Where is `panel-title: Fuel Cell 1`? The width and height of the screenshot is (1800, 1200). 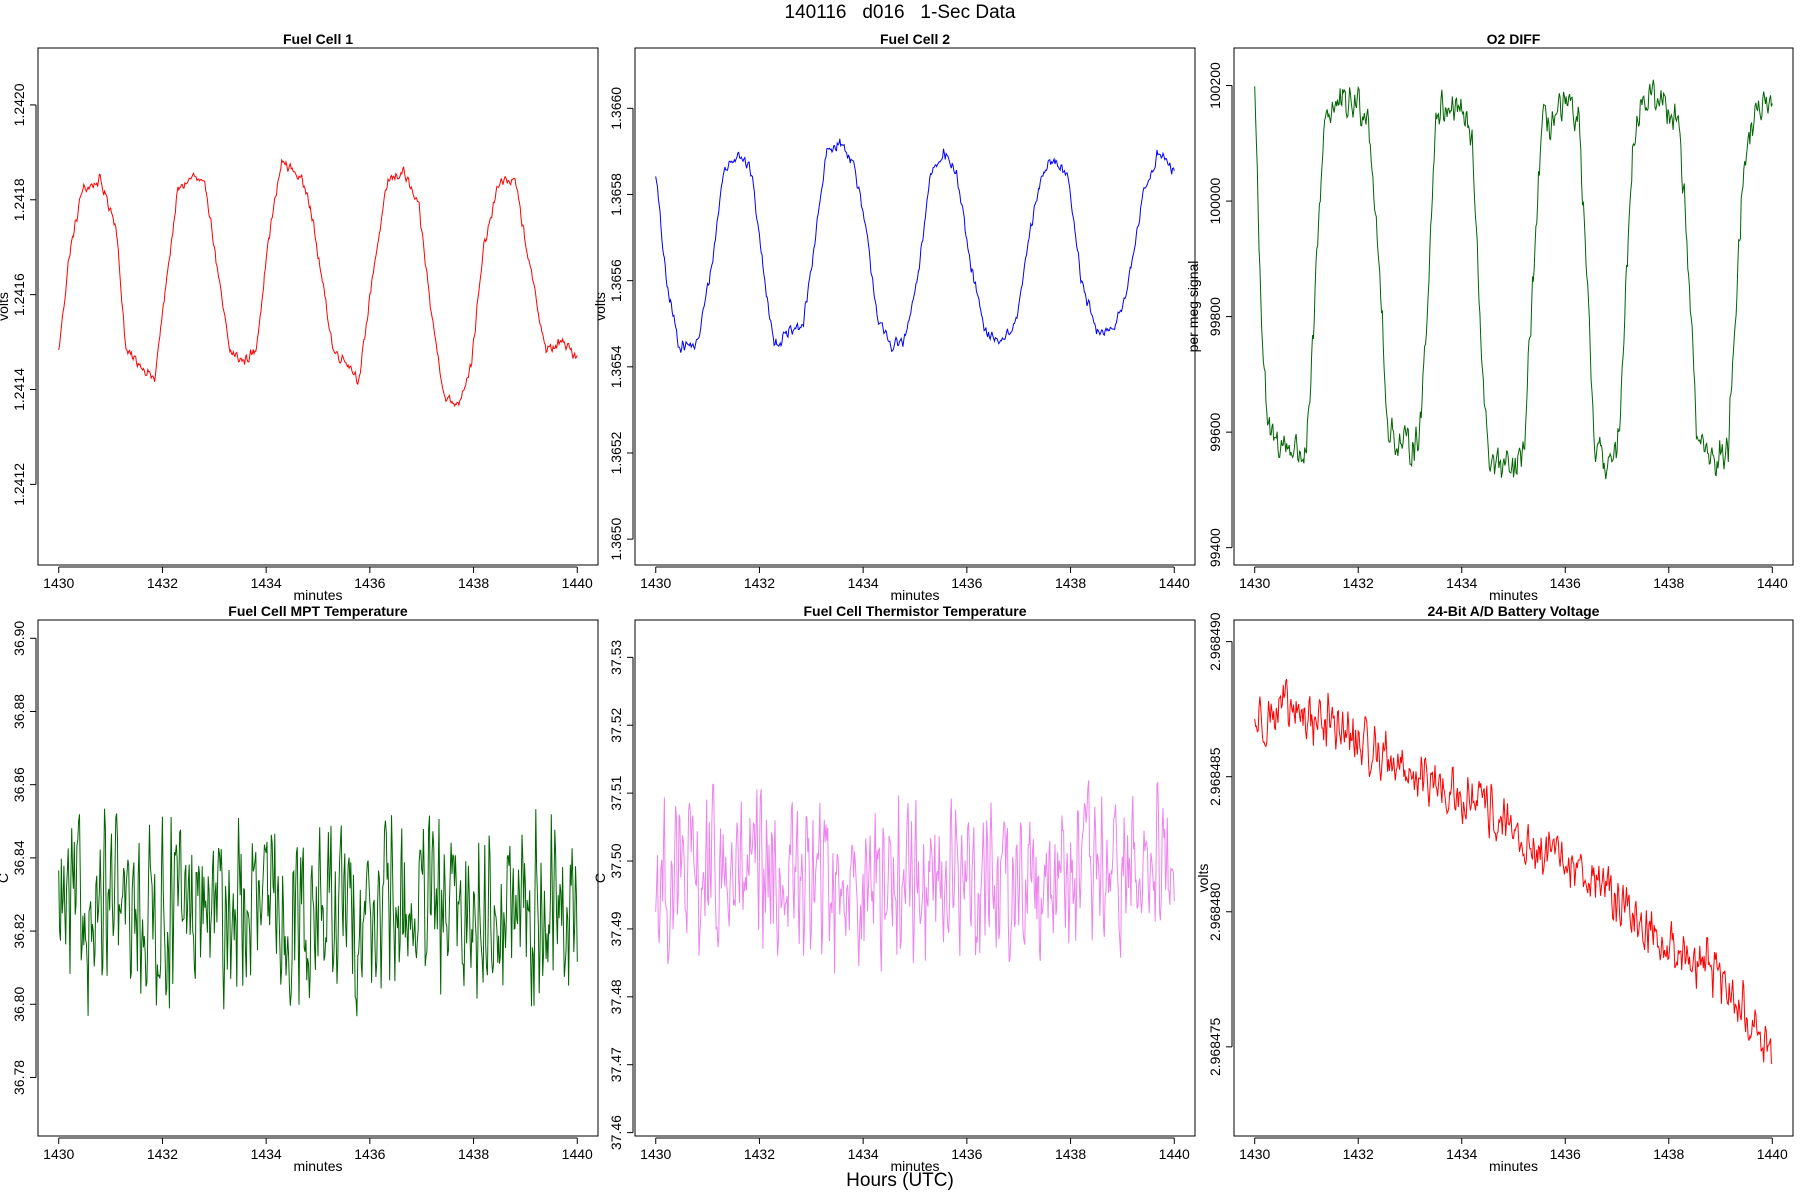
panel-title: Fuel Cell 1 is located at coordinates (318, 39).